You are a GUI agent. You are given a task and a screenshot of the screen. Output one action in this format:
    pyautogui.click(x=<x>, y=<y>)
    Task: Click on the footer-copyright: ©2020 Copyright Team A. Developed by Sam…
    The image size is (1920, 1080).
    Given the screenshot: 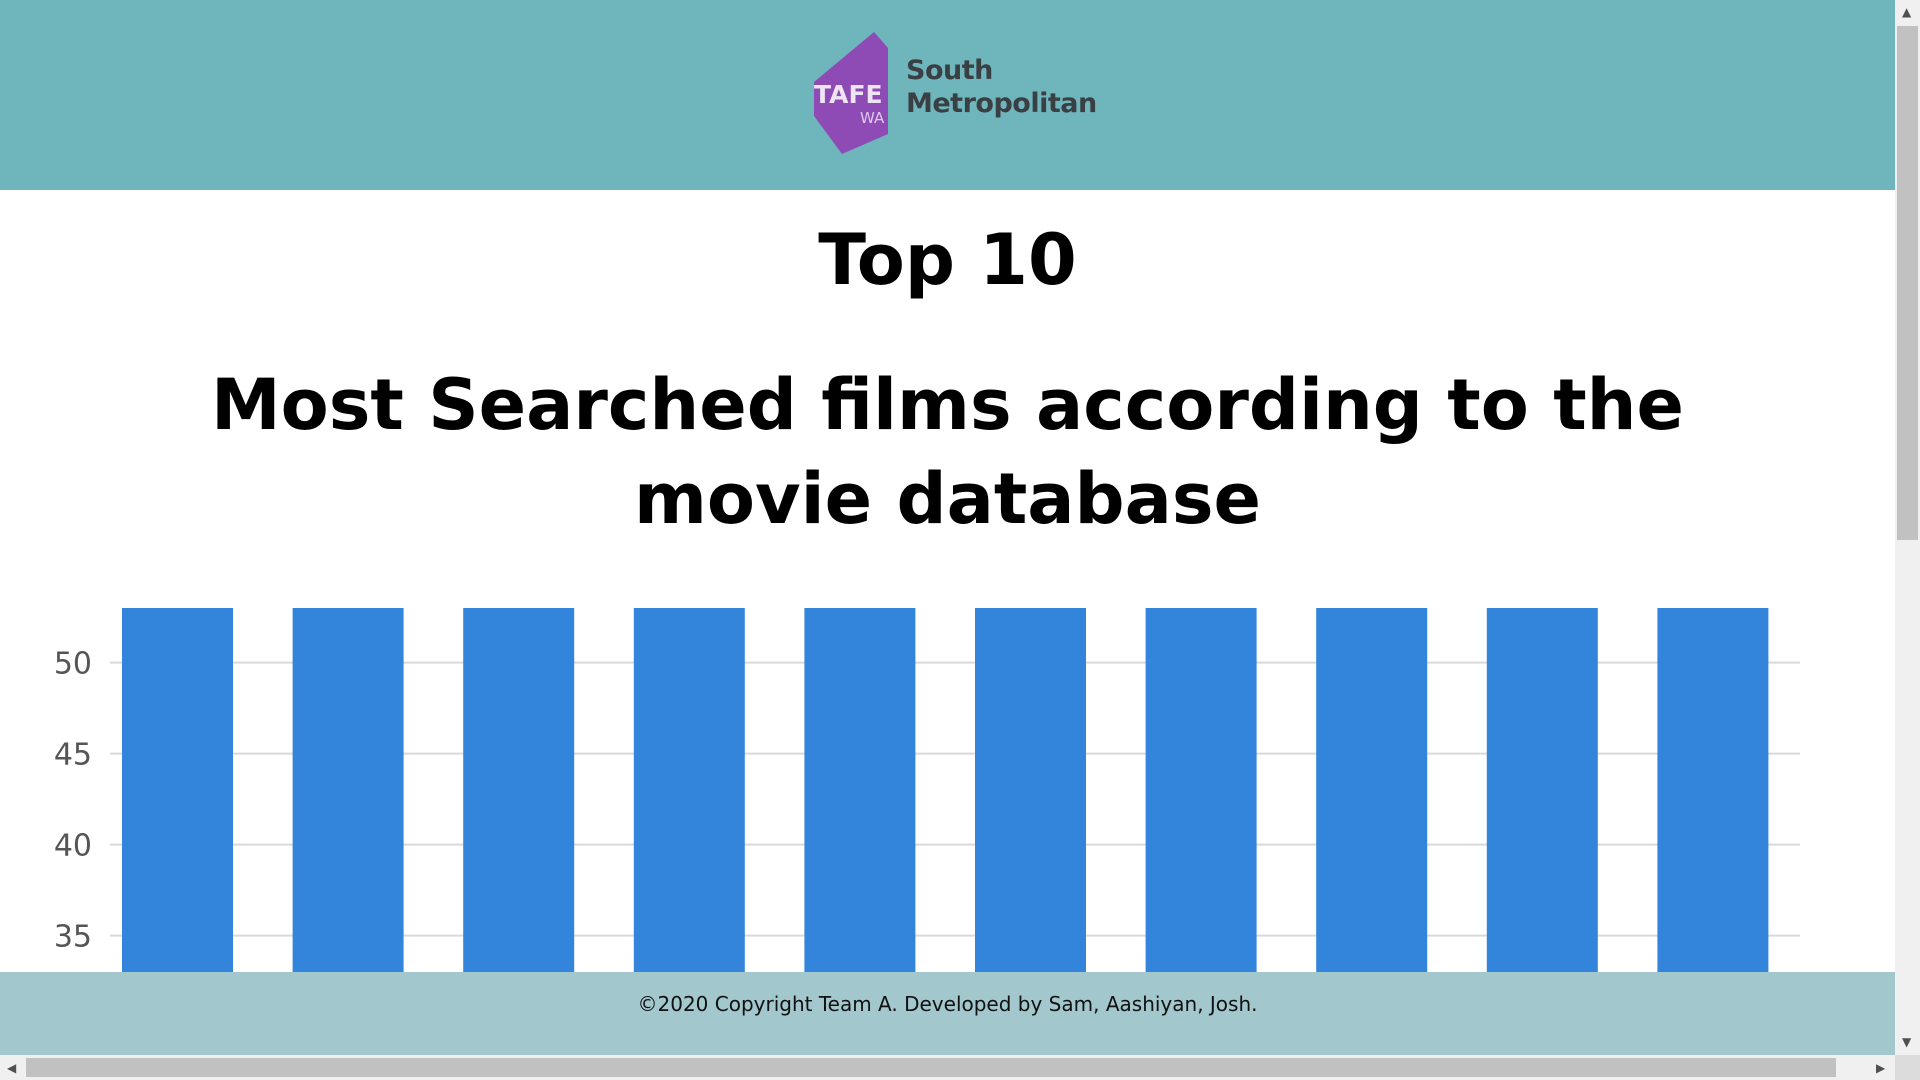 What is the action you would take?
    pyautogui.click(x=947, y=1004)
    